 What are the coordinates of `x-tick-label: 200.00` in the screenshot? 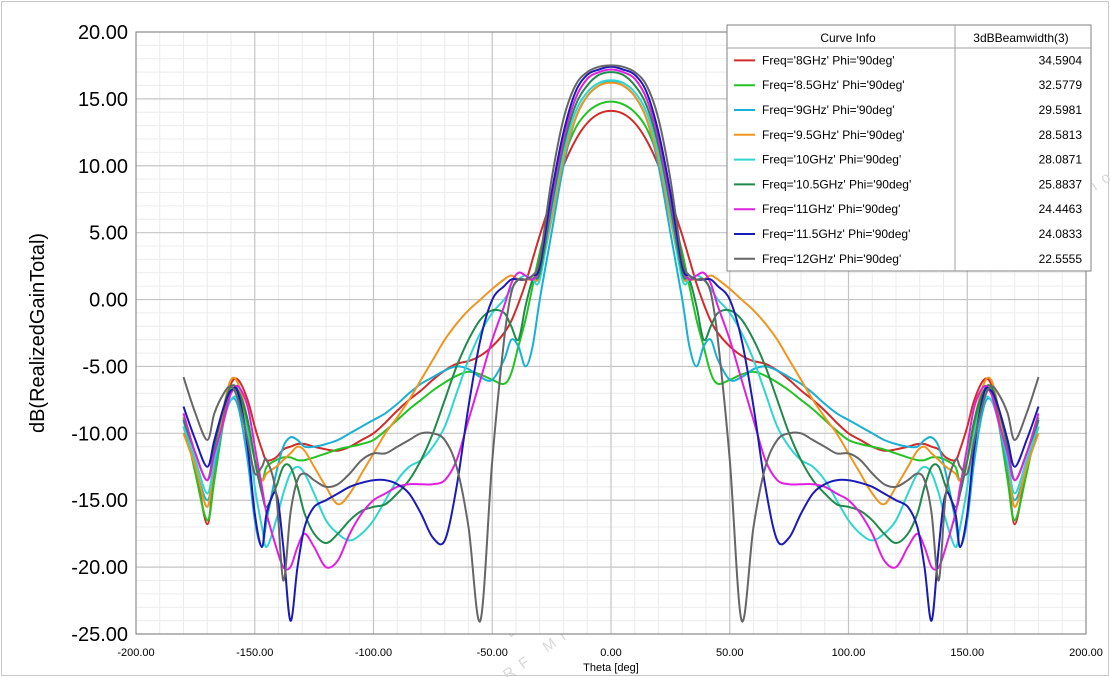 It's located at (1086, 653).